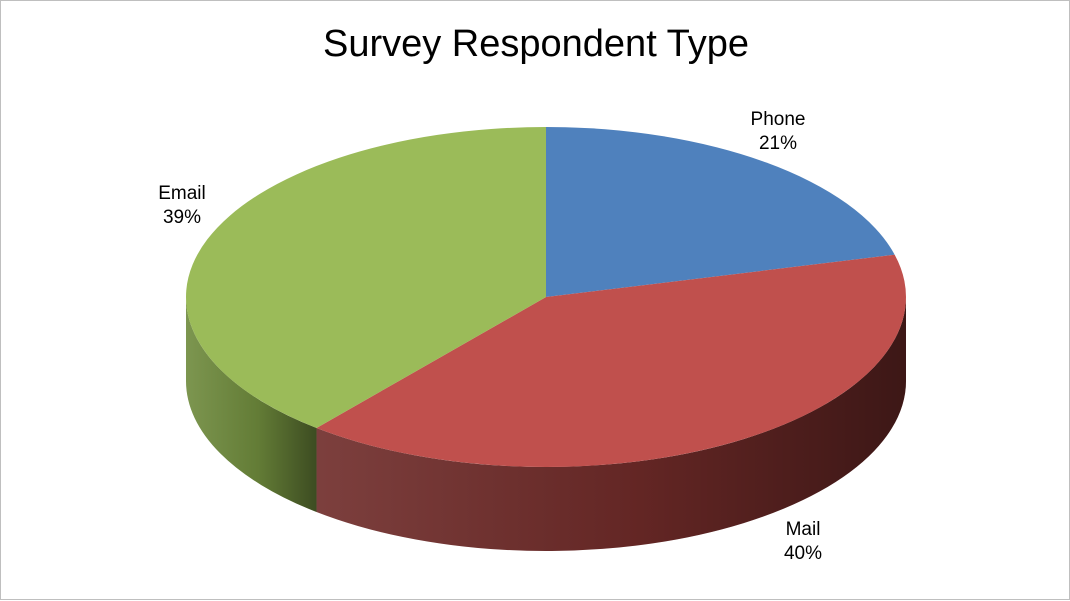 This screenshot has height=601, width=1070. Describe the element at coordinates (803, 529) in the screenshot. I see `slice-label-name: Mail` at that location.